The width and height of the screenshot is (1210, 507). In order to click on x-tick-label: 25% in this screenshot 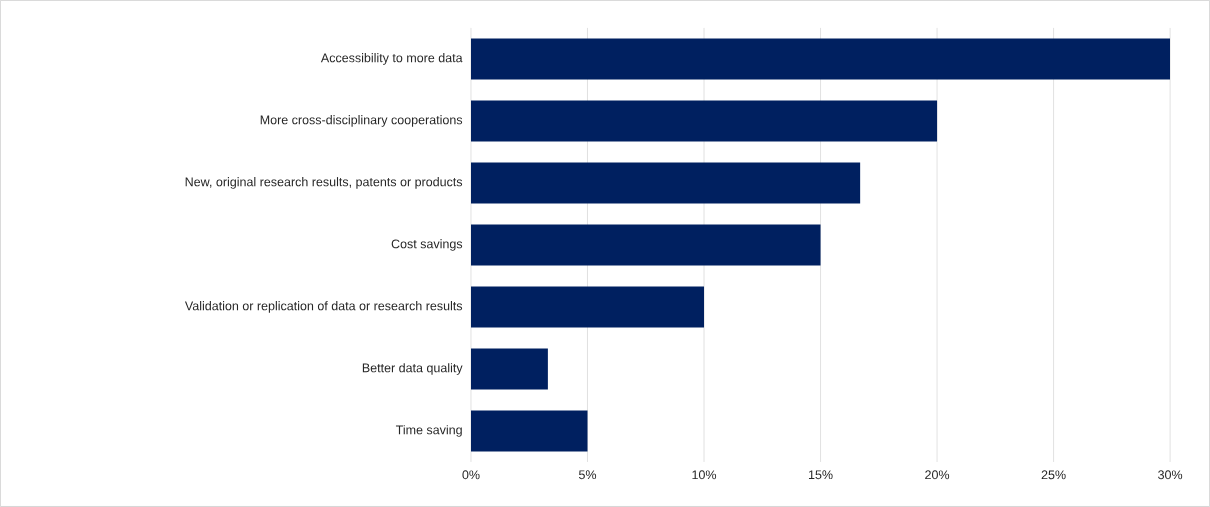, I will do `click(1053, 475)`.